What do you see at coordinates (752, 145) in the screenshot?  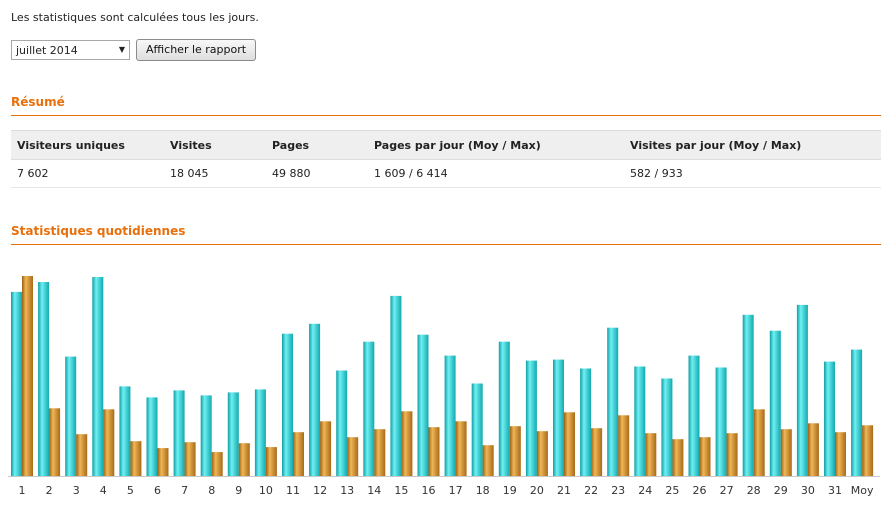 I see `header-visits-per-day: Visites par jour (Moy / Max)` at bounding box center [752, 145].